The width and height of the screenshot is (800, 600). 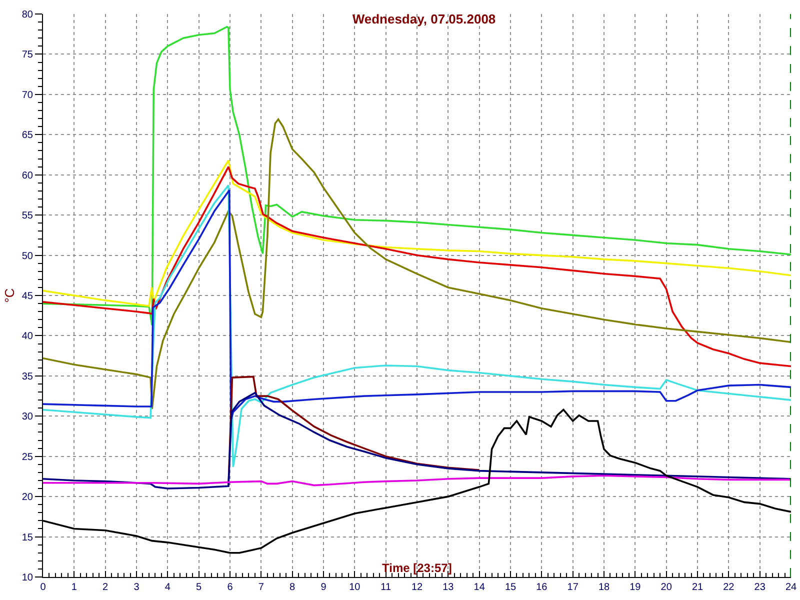 What do you see at coordinates (199, 587) in the screenshot?
I see `x-tick-label: 5` at bounding box center [199, 587].